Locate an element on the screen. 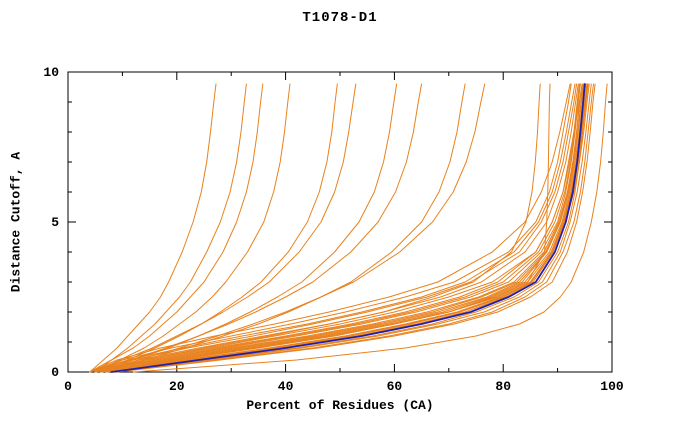 Image resolution: width=680 pixels, height=440 pixels. x-tick-label: 80 is located at coordinates (503, 386).